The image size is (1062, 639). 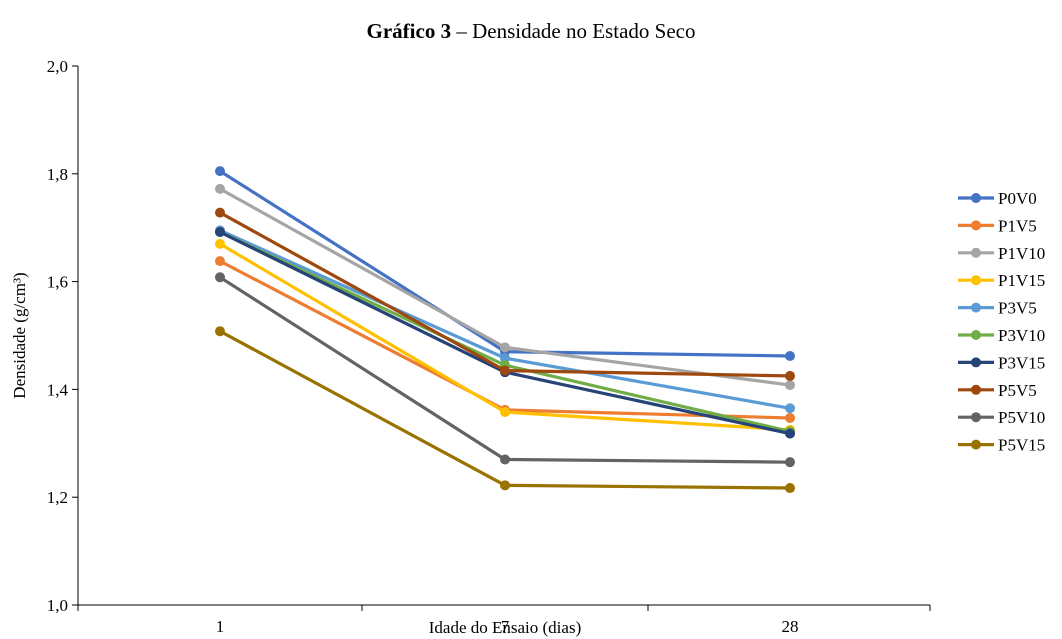 I want to click on legend-item-p3v5: P3V5, so click(x=997, y=308).